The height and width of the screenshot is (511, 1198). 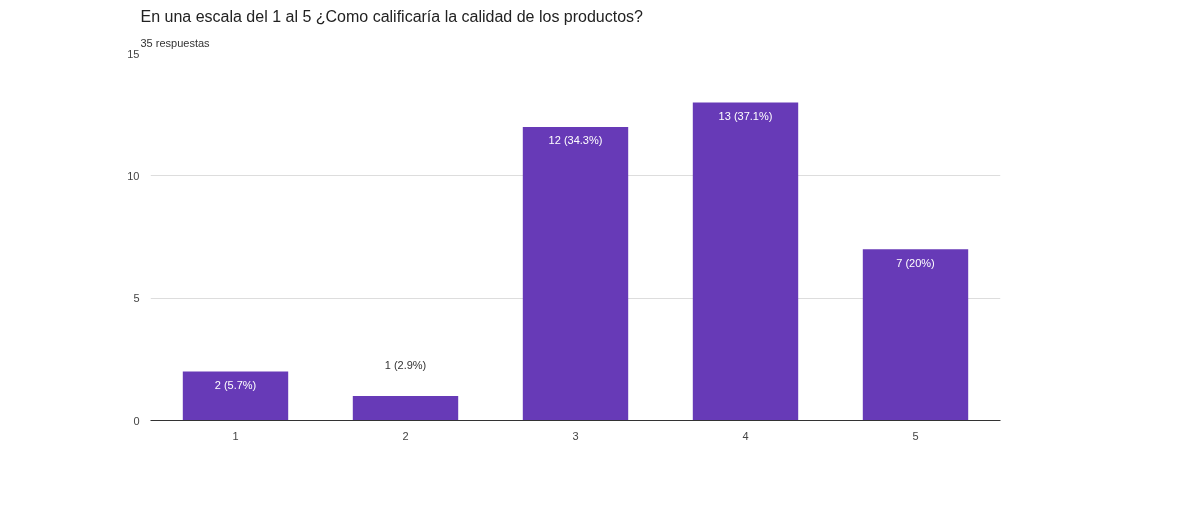 I want to click on x-tick-label: 5, so click(x=915, y=435).